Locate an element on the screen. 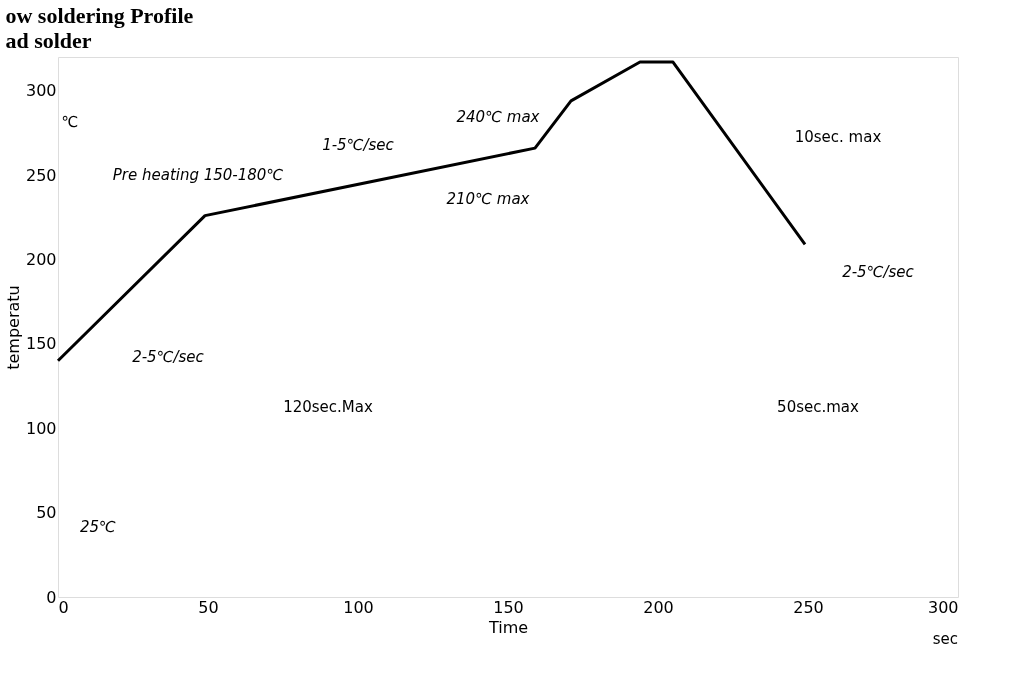  chart-subtitle: ad solder is located at coordinates (48, 40).